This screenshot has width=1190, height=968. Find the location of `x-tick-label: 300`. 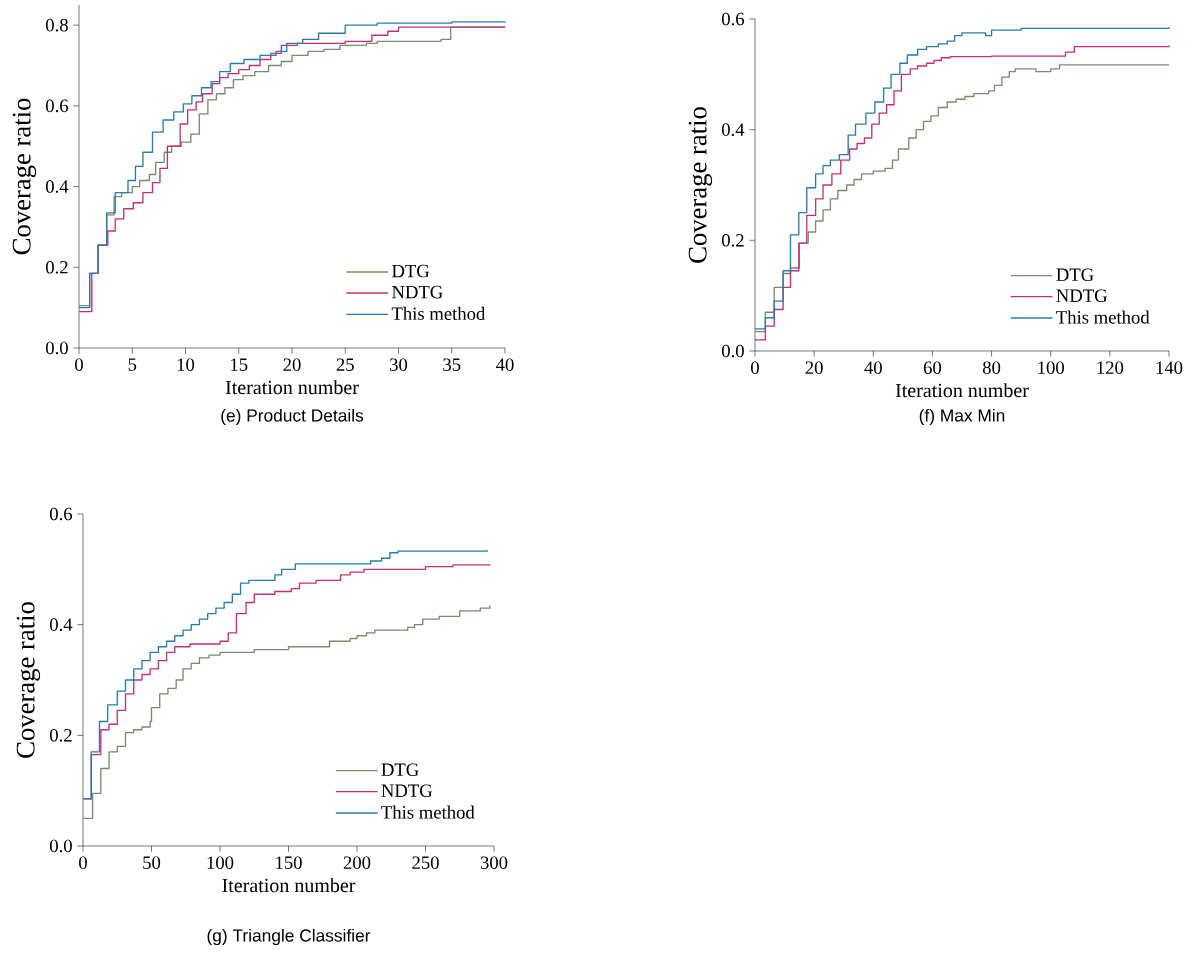

x-tick-label: 300 is located at coordinates (494, 862).